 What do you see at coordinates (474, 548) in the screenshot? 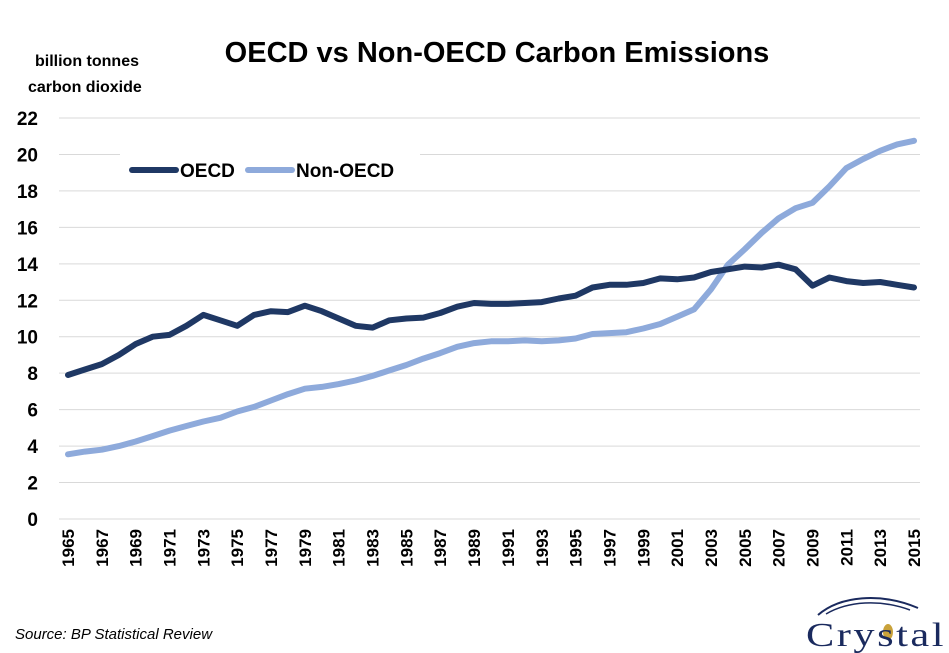
I see `x-tick-label: 1989` at bounding box center [474, 548].